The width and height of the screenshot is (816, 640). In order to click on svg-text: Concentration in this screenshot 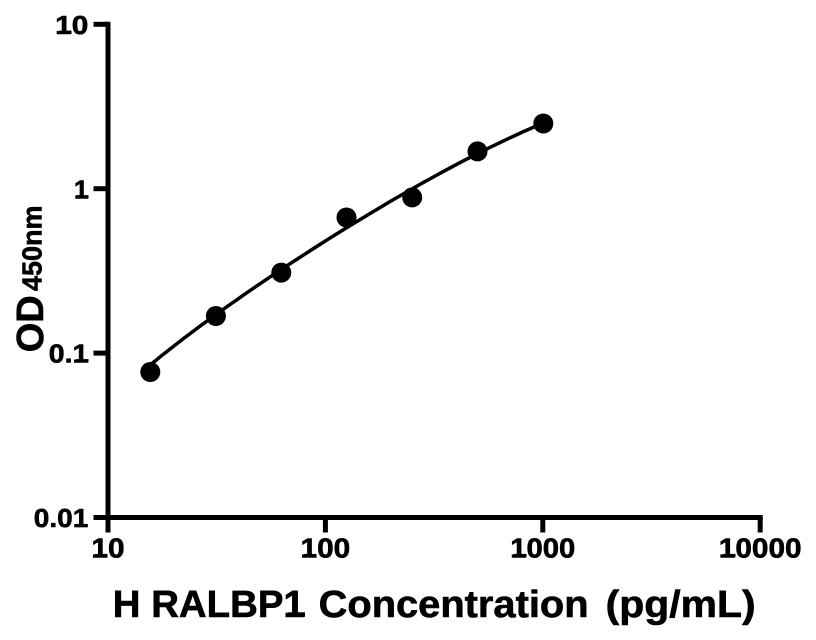, I will do `click(454, 605)`.